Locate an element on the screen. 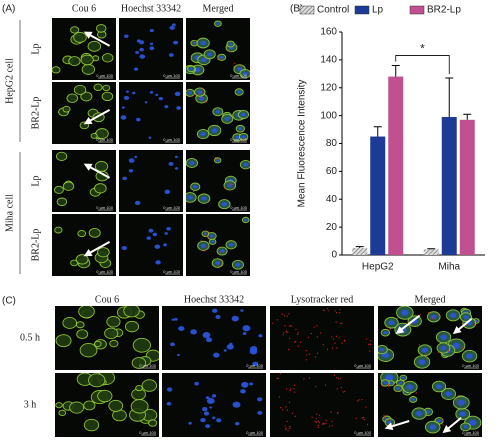 This screenshot has width=500, height=440. column-header: Cou 6 is located at coordinates (84, 8).